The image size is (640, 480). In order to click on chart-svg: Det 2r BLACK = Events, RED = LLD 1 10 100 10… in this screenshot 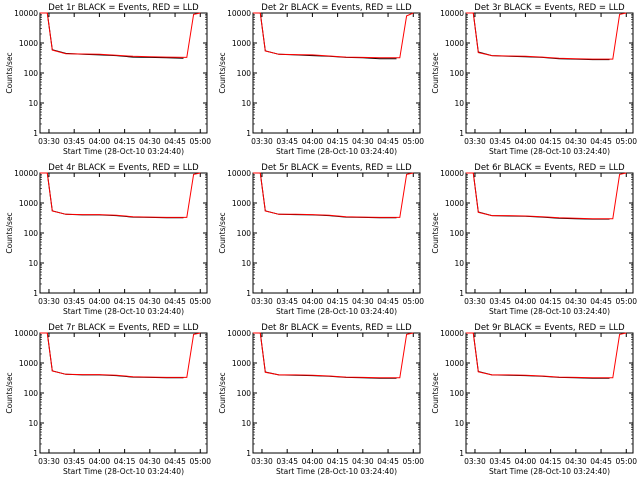, I will do `click(321, 79)`.